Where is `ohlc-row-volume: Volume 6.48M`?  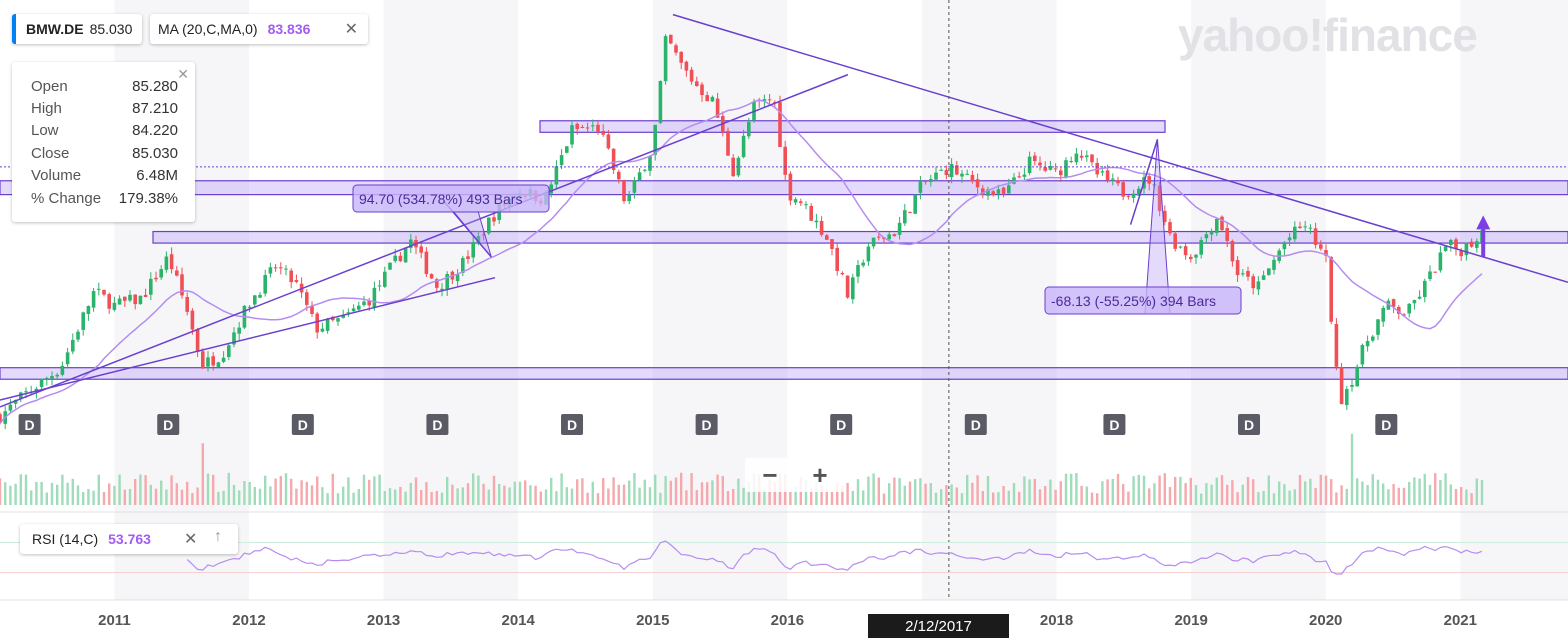
ohlc-row-volume: Volume 6.48M is located at coordinates (104, 175).